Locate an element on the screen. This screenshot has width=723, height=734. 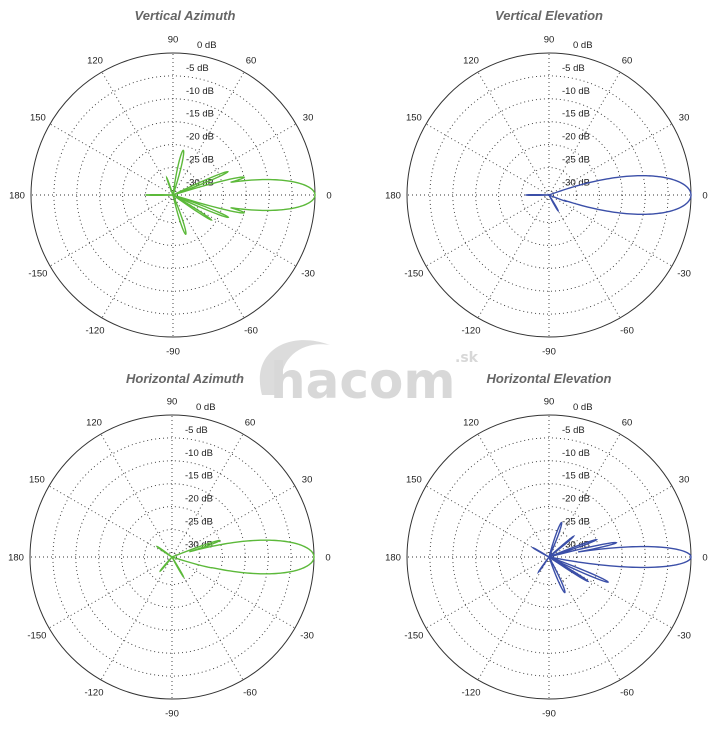
plot-title: Vertical Elevation is located at coordinates (549, 15).